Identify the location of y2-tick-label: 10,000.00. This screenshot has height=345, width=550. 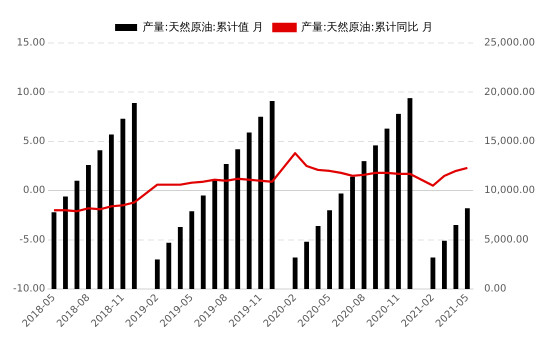
(510, 190).